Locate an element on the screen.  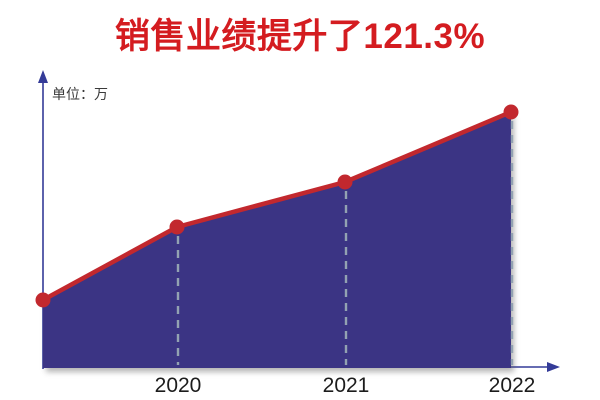
x-tick-label-2022: 2022 is located at coordinates (512, 385).